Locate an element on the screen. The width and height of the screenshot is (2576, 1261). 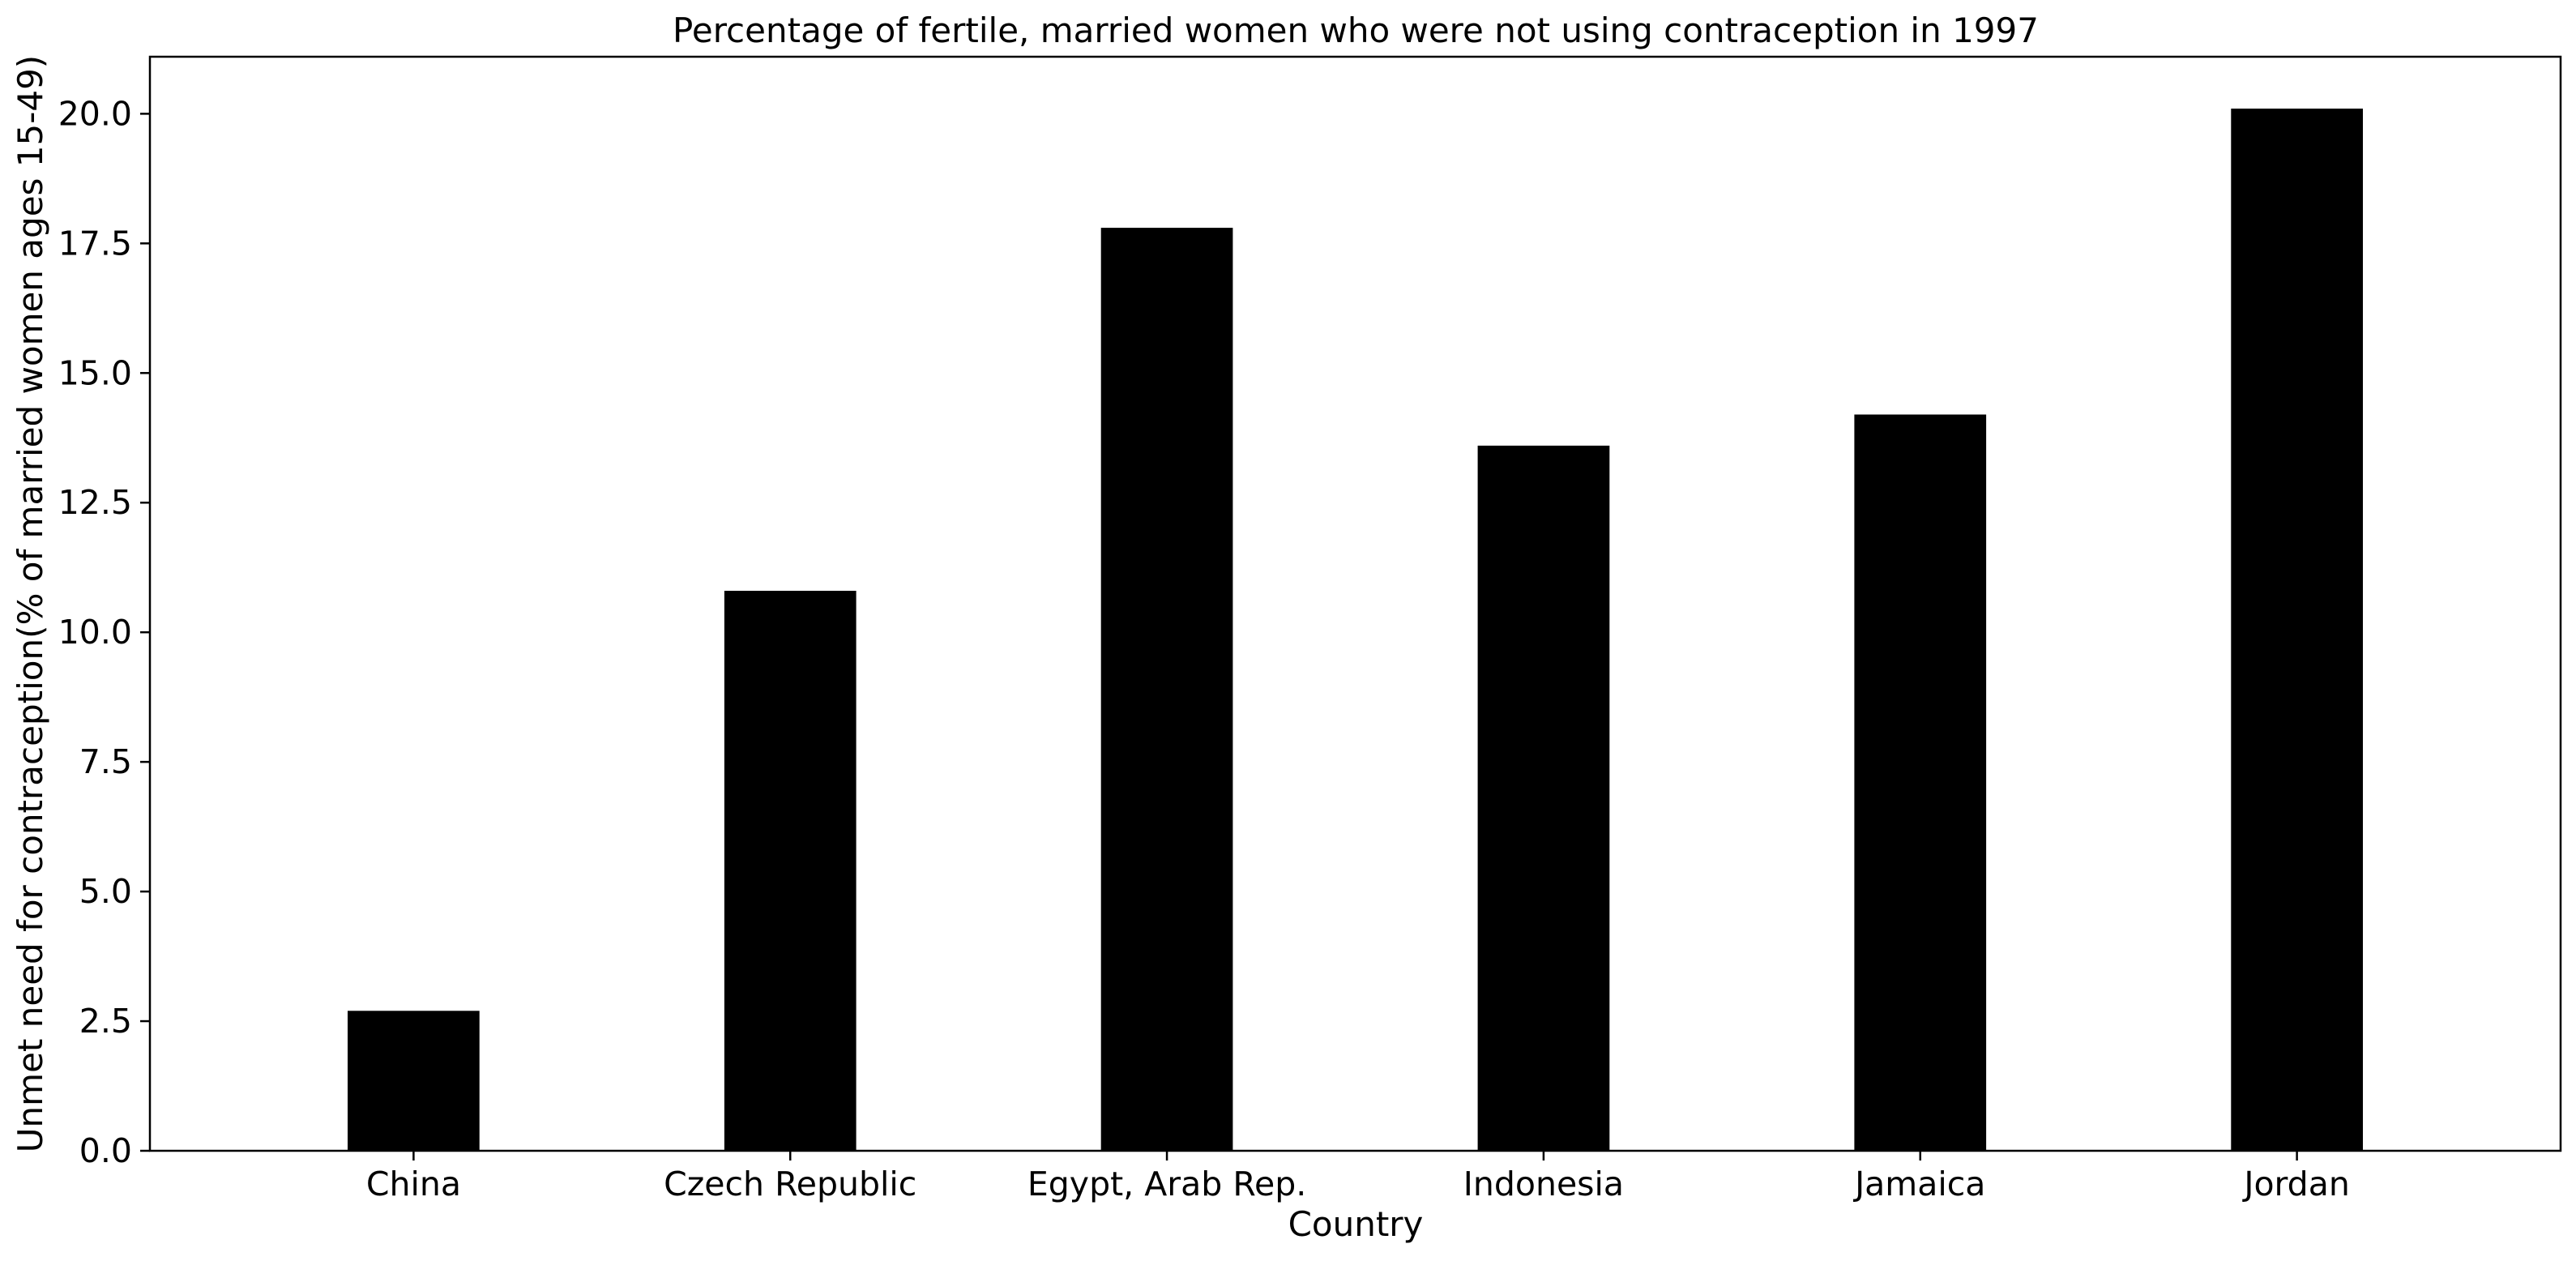
y-tick-label: 17.5 is located at coordinates (95, 243).